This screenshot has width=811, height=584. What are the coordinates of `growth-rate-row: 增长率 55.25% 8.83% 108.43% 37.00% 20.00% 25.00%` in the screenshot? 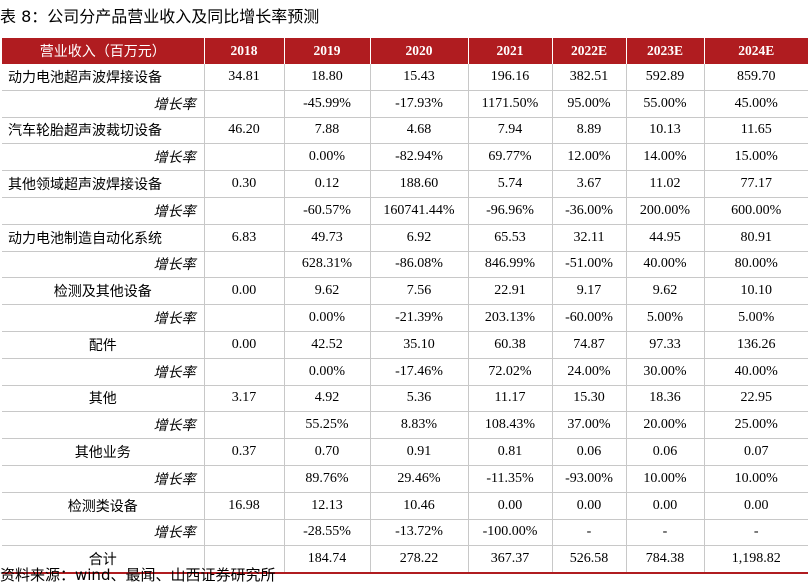 It's located at (405, 425).